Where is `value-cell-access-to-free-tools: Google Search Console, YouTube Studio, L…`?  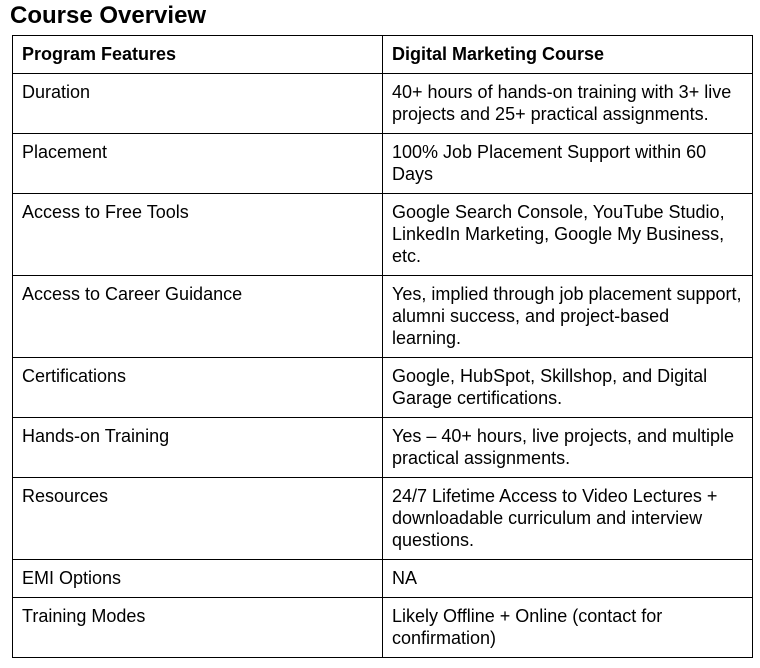 value-cell-access-to-free-tools: Google Search Console, YouTube Studio, L… is located at coordinates (567, 234).